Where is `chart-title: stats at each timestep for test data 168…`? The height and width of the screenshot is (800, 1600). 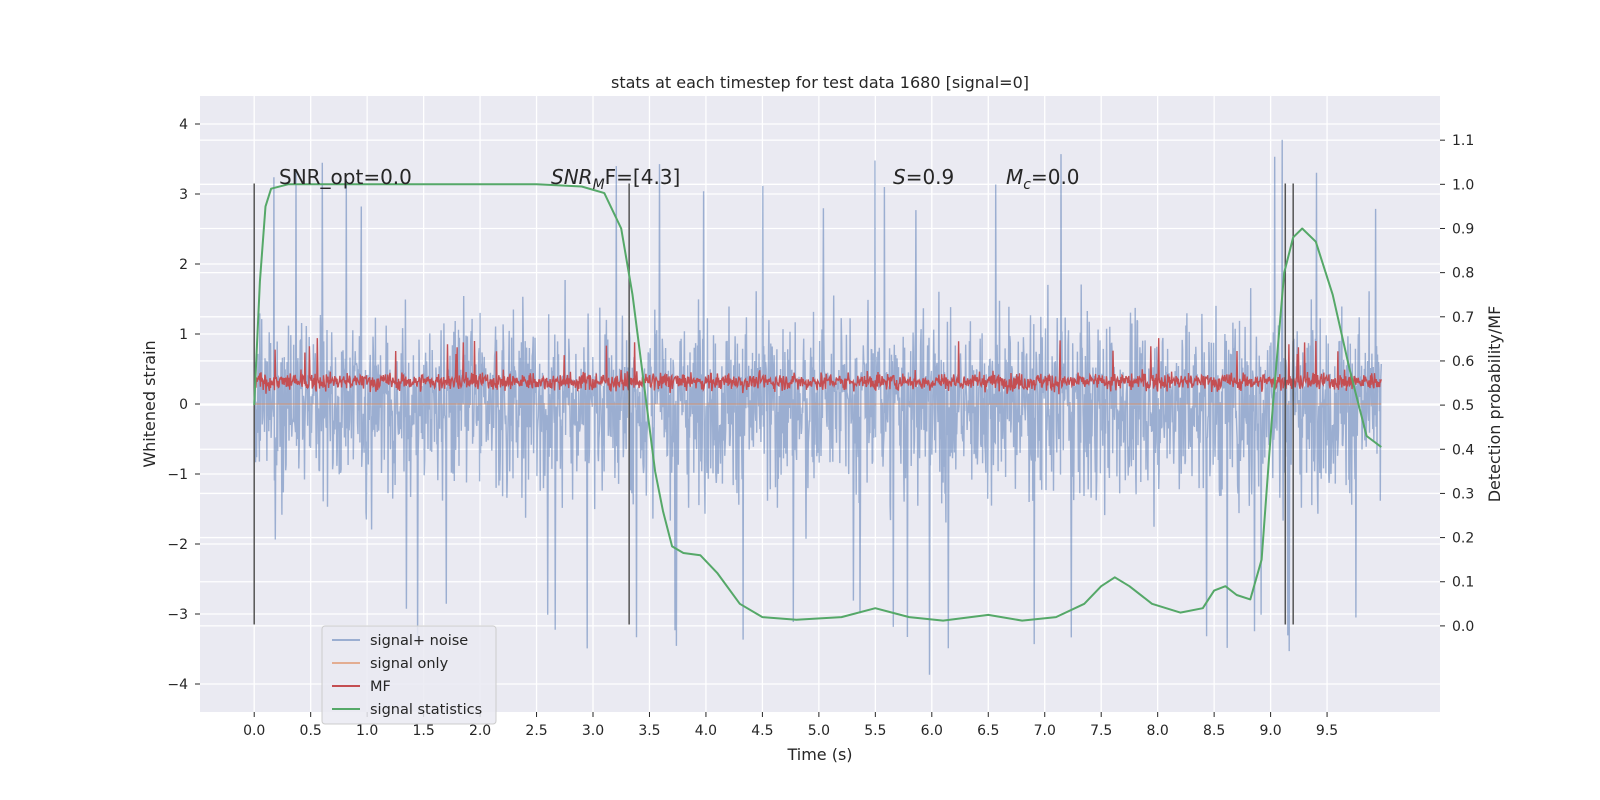
chart-title: stats at each timestep for test data 168… is located at coordinates (820, 82).